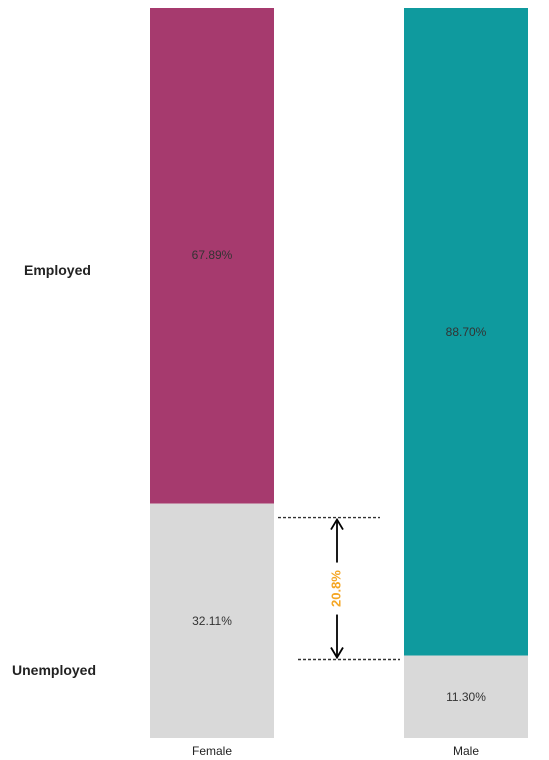 Image resolution: width=549 pixels, height=760 pixels. What do you see at coordinates (337, 653) in the screenshot?
I see `gap-arrow-head-down` at bounding box center [337, 653].